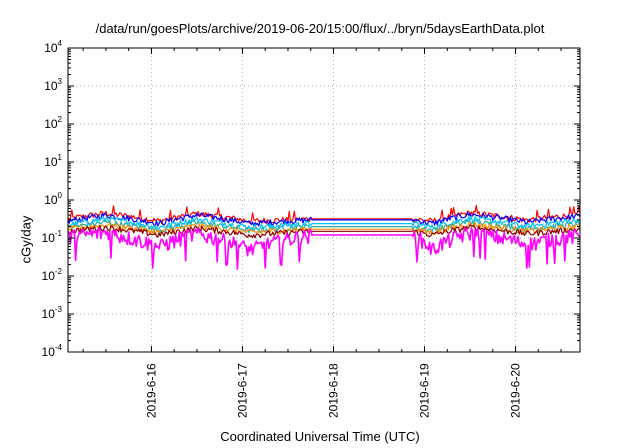 This screenshot has width=640, height=448. I want to click on y-tick-exponent: 0, so click(60, 195).